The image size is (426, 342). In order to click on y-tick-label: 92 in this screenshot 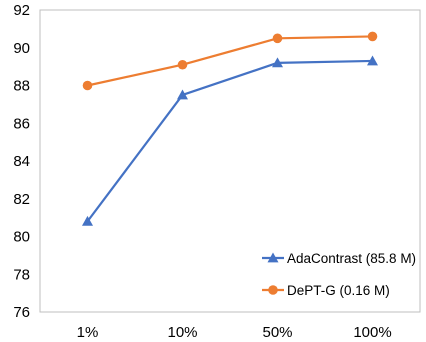, I will do `click(21, 10)`.